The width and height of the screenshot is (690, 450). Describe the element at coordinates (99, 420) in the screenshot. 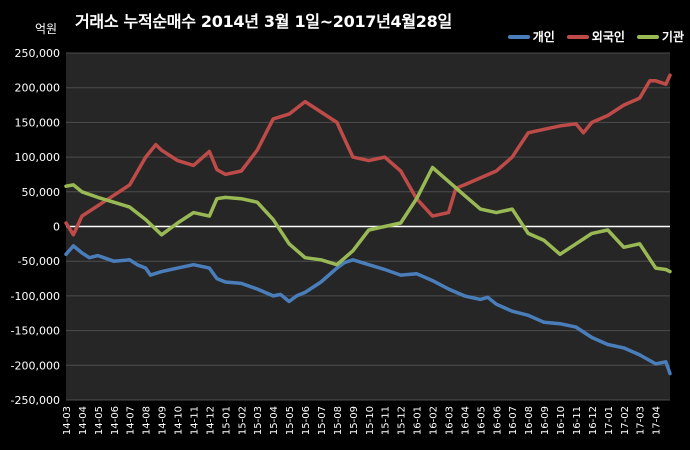

I see `x-tick-label: 14-05` at that location.